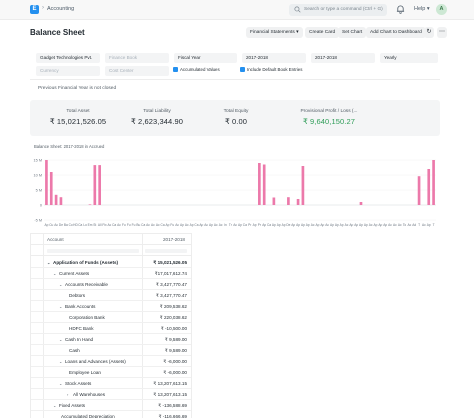 The width and height of the screenshot is (474, 418). What do you see at coordinates (111, 295) in the screenshot?
I see `table-row: Debtors ₹ 3,427,770.47` at bounding box center [111, 295].